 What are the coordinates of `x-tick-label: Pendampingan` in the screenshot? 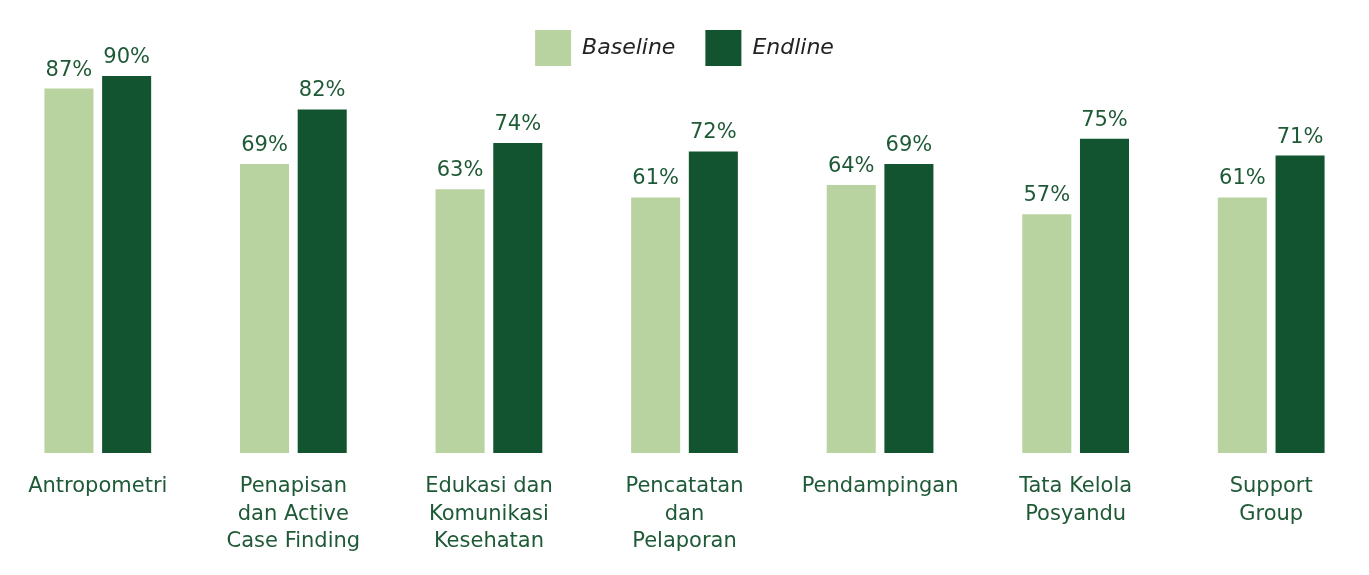 It's located at (880, 485).